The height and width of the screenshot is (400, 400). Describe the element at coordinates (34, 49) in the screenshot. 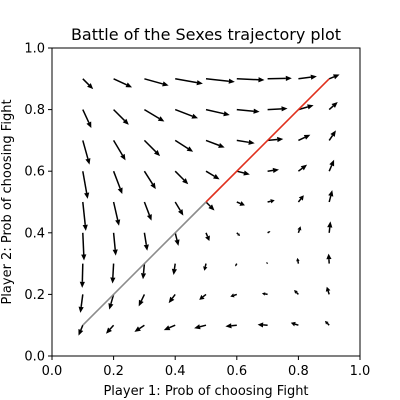

I see `y-tick-label: 1.0` at that location.